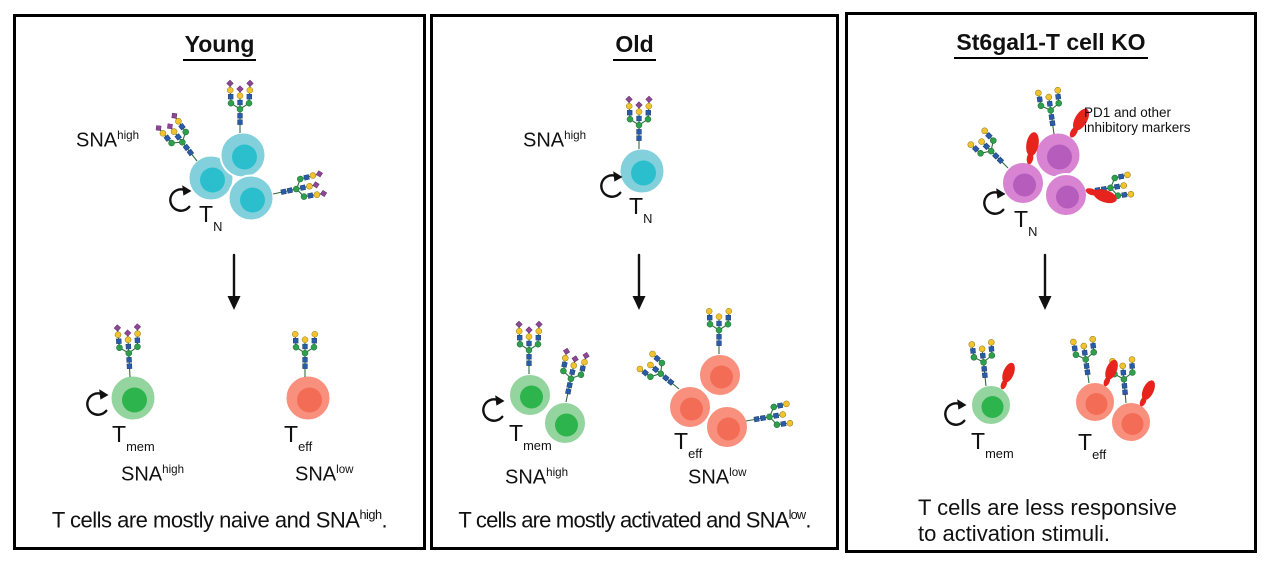 Image resolution: width=1271 pixels, height=565 pixels. I want to click on pd1-note: PD1 and other inhibitory markers, so click(1137, 120).